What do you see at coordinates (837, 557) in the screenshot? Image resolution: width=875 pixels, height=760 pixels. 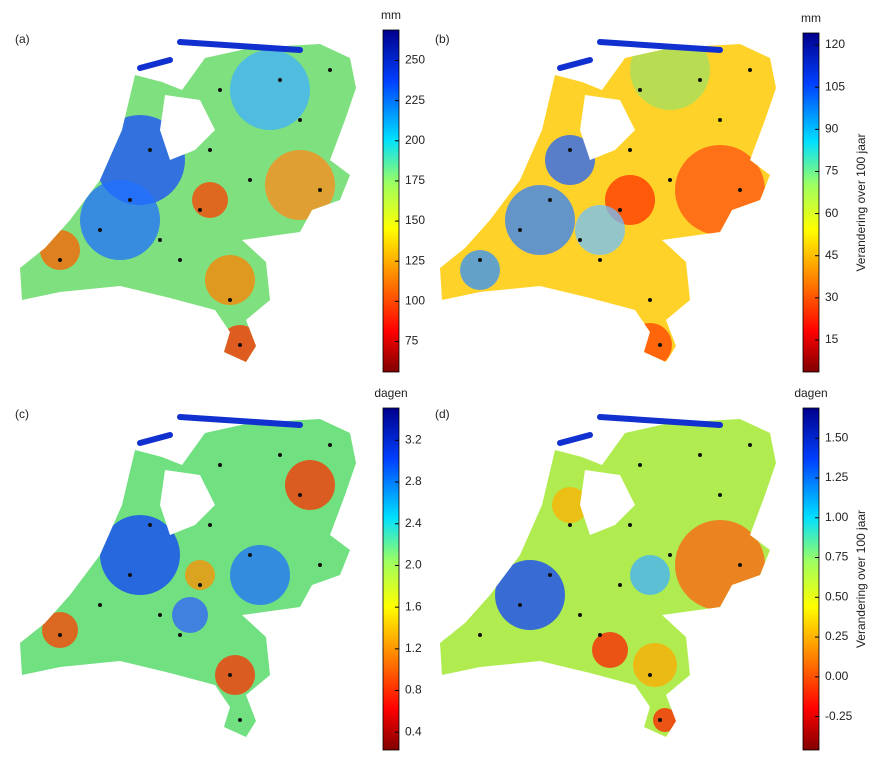 I see `colorbar-tick-label: 0.75` at bounding box center [837, 557].